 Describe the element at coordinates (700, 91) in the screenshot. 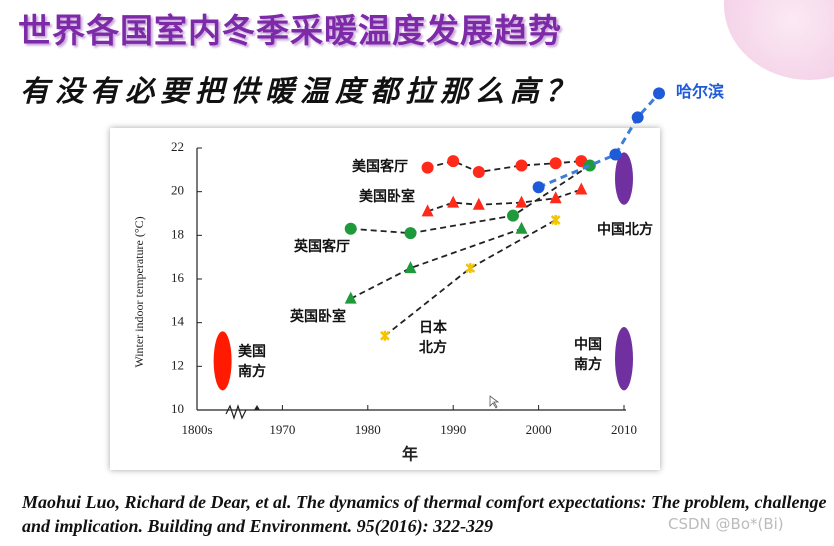

I see `series-label: 哈尔滨` at that location.